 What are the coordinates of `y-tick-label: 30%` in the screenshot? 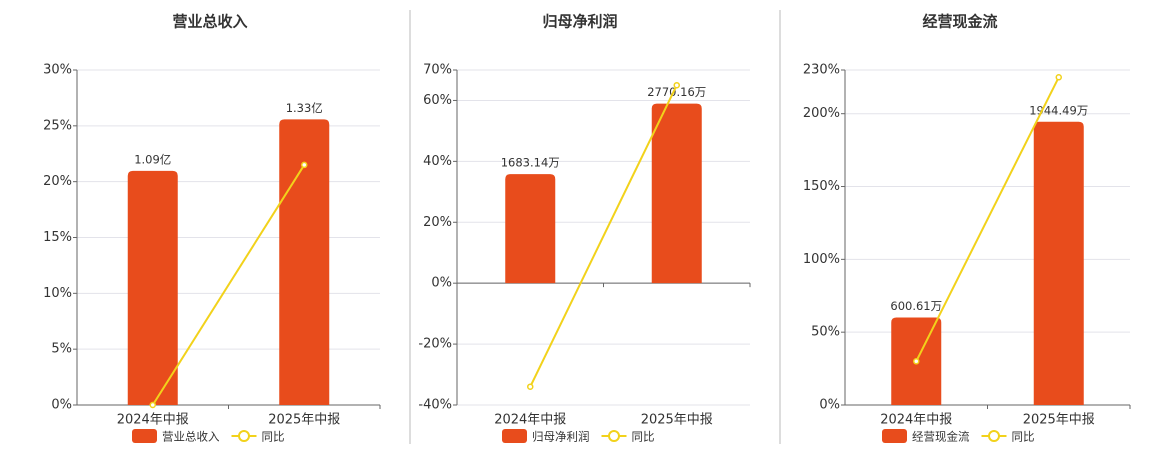 It's located at (57, 70).